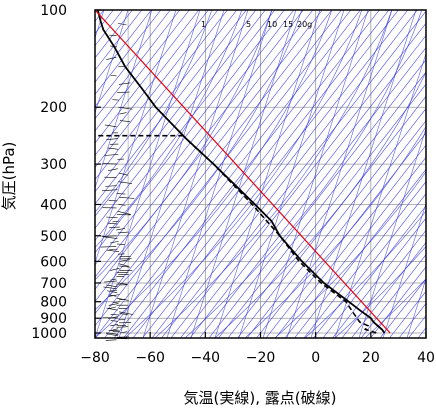 This screenshot has width=436, height=411. What do you see at coordinates (53, 319) in the screenshot?
I see `y-tick-label: 900` at bounding box center [53, 319].